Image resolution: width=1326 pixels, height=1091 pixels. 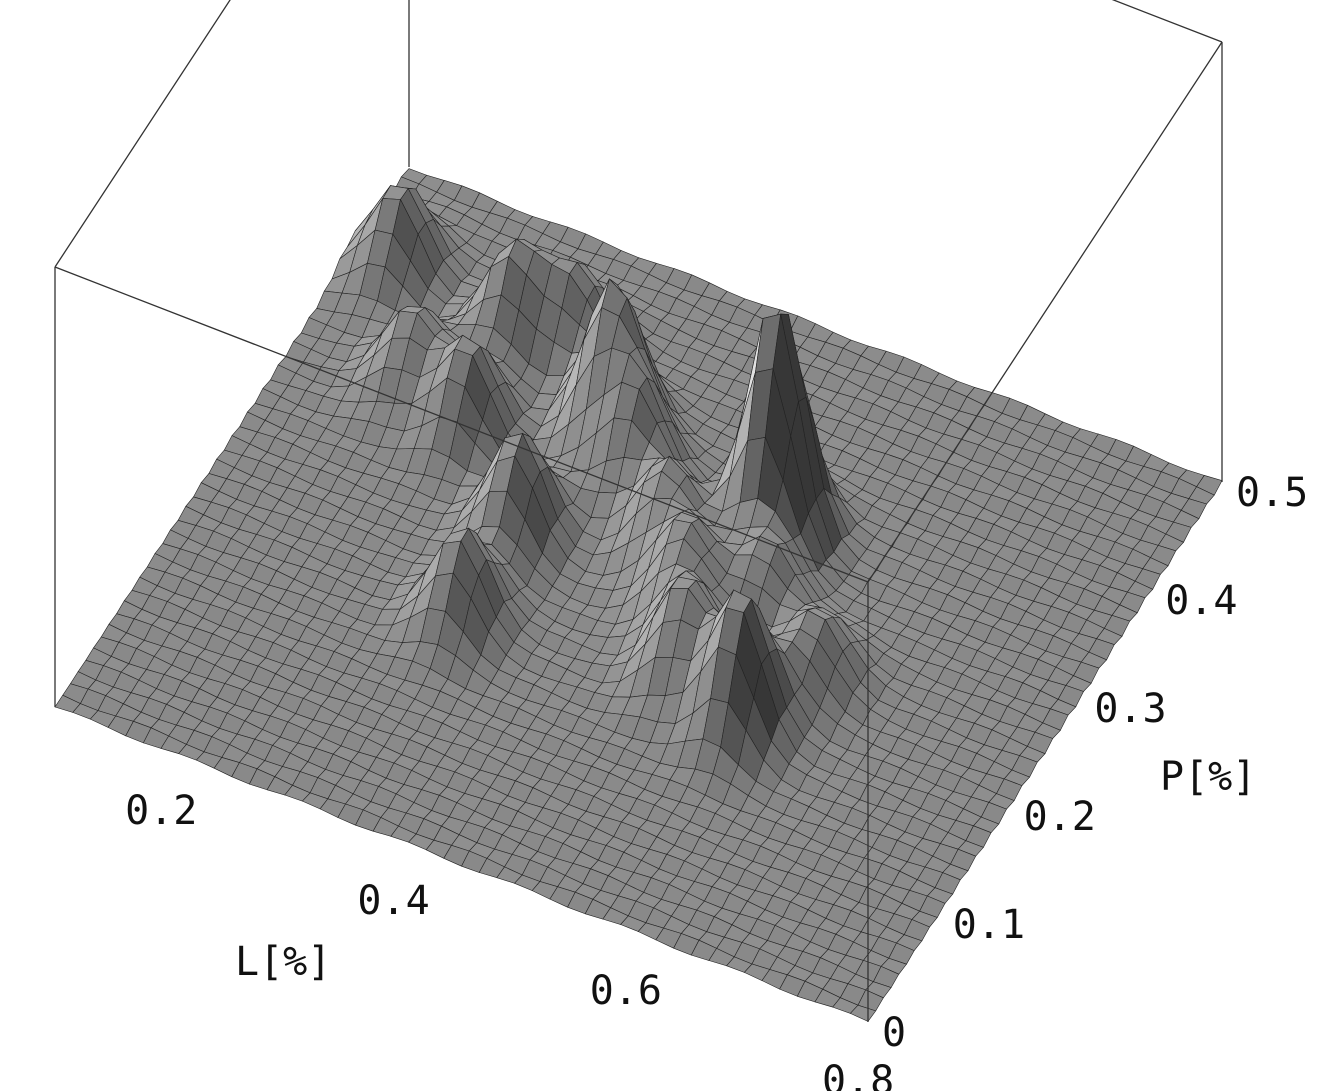 What do you see at coordinates (1272, 493) in the screenshot?
I see `p-tick-label: 0.5` at bounding box center [1272, 493].